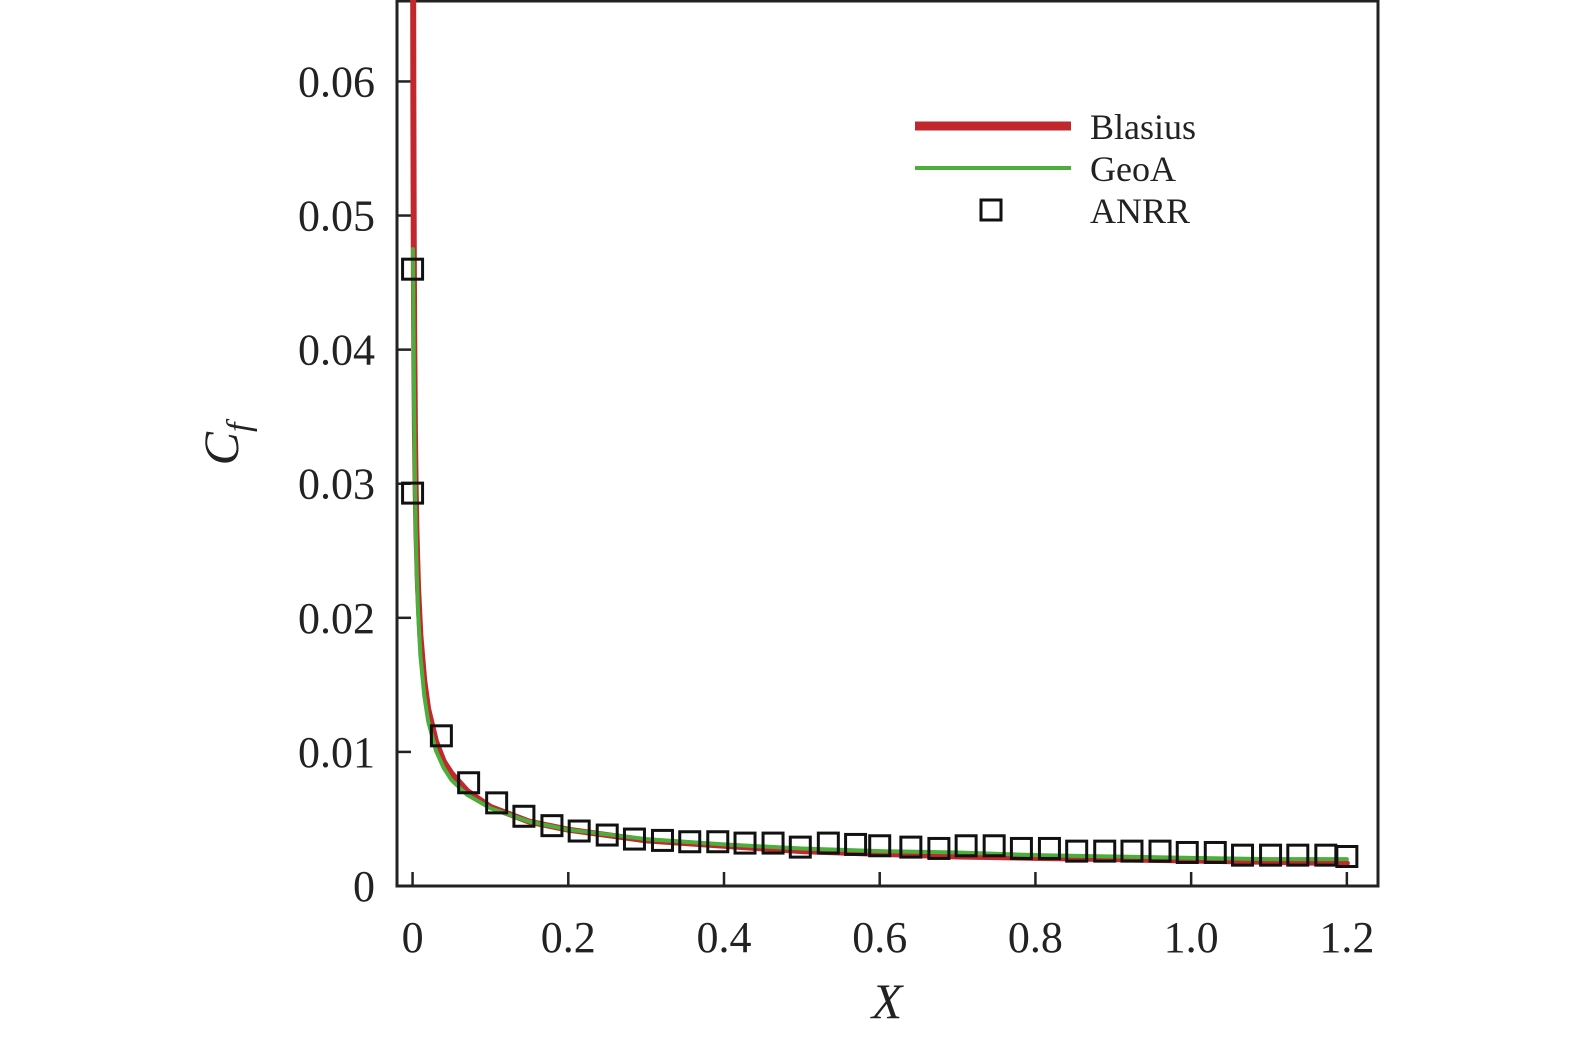  What do you see at coordinates (887, 1001) in the screenshot?
I see `x-axis-label: X` at bounding box center [887, 1001].